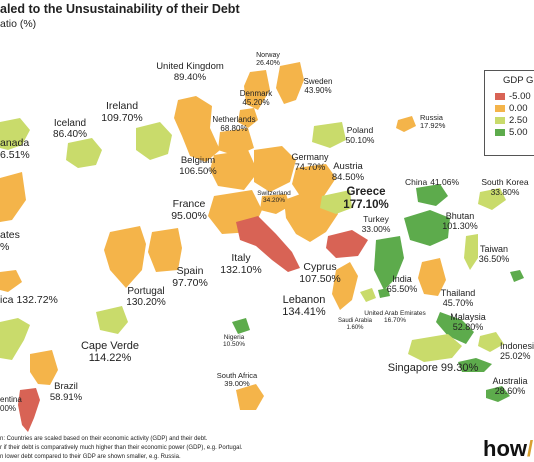  I want to click on shape-south-korea, so click(492, 199).